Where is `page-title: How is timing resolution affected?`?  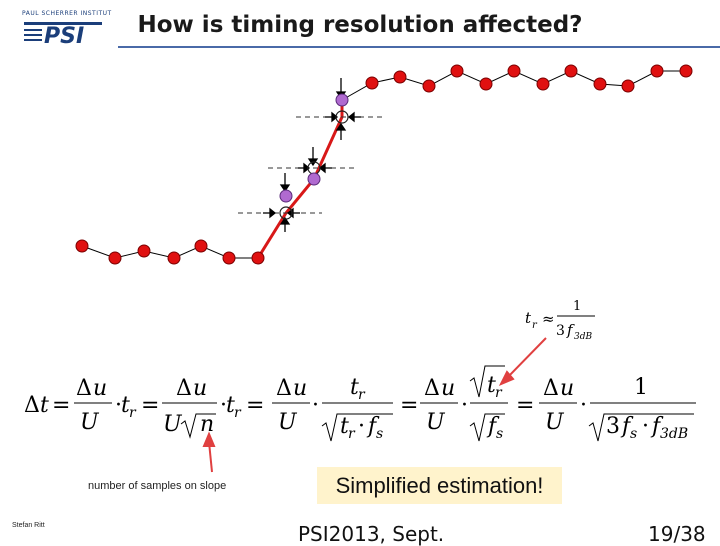 page-title: How is timing resolution affected? is located at coordinates (360, 25).